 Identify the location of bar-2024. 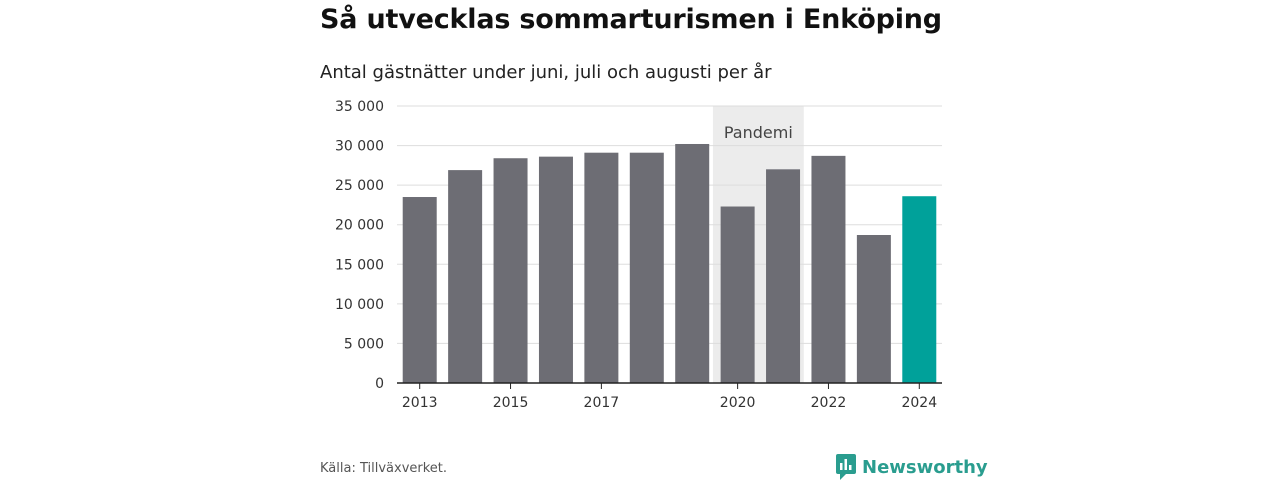
(919, 289).